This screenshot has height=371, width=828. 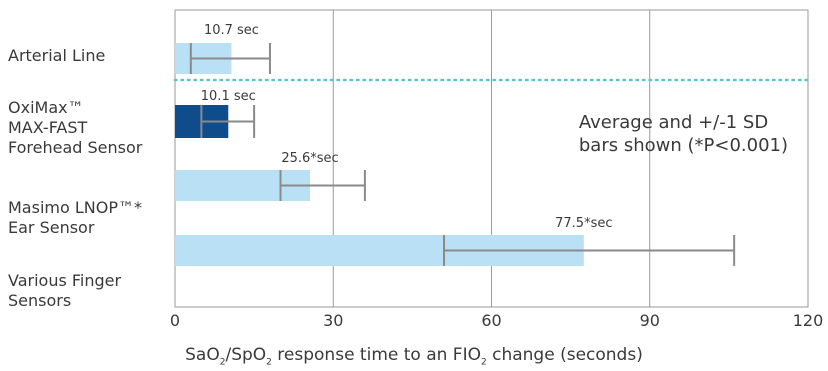 What do you see at coordinates (202, 355) in the screenshot?
I see `x-axis-label-part: SaO` at bounding box center [202, 355].